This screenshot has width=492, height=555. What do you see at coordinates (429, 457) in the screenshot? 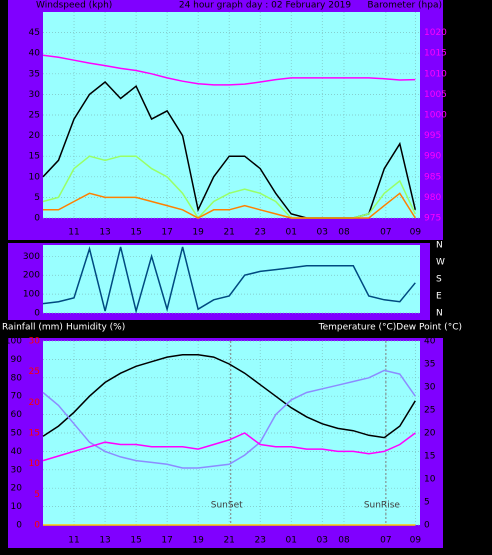
I see `y2-tick-label: 15` at bounding box center [429, 457].